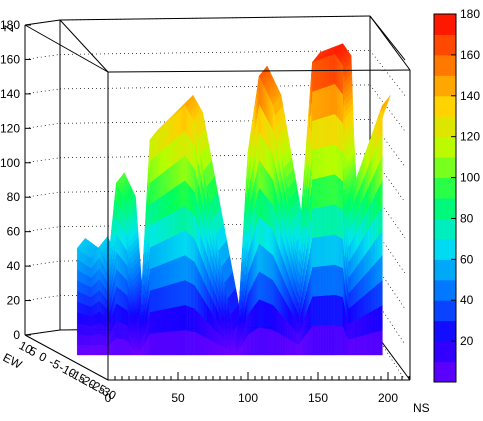  I want to click on box-edge, so click(215, 18).